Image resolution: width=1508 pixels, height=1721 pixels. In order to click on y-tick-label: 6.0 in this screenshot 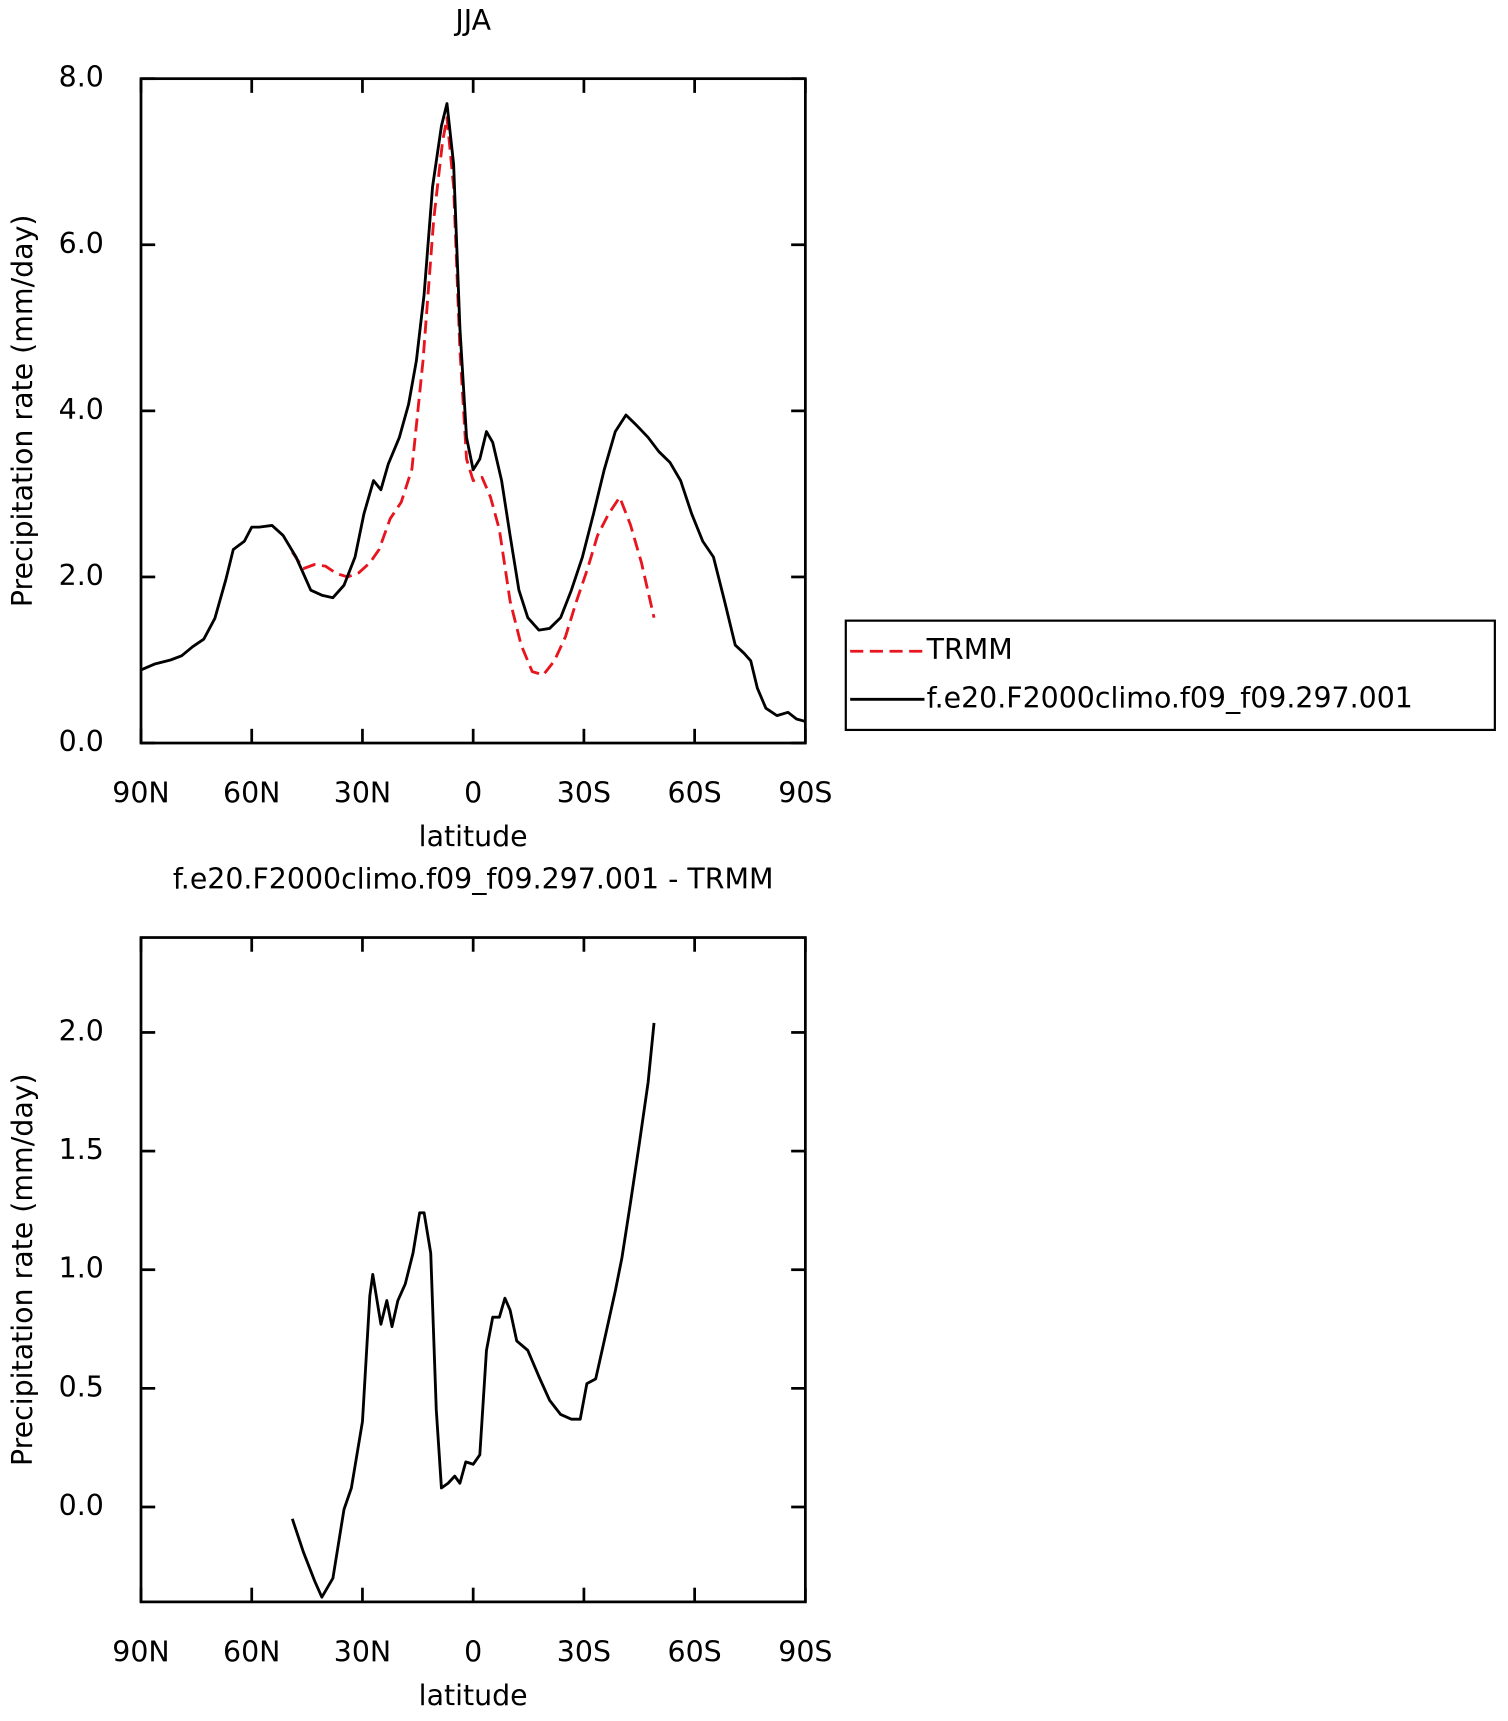, I will do `click(81, 243)`.